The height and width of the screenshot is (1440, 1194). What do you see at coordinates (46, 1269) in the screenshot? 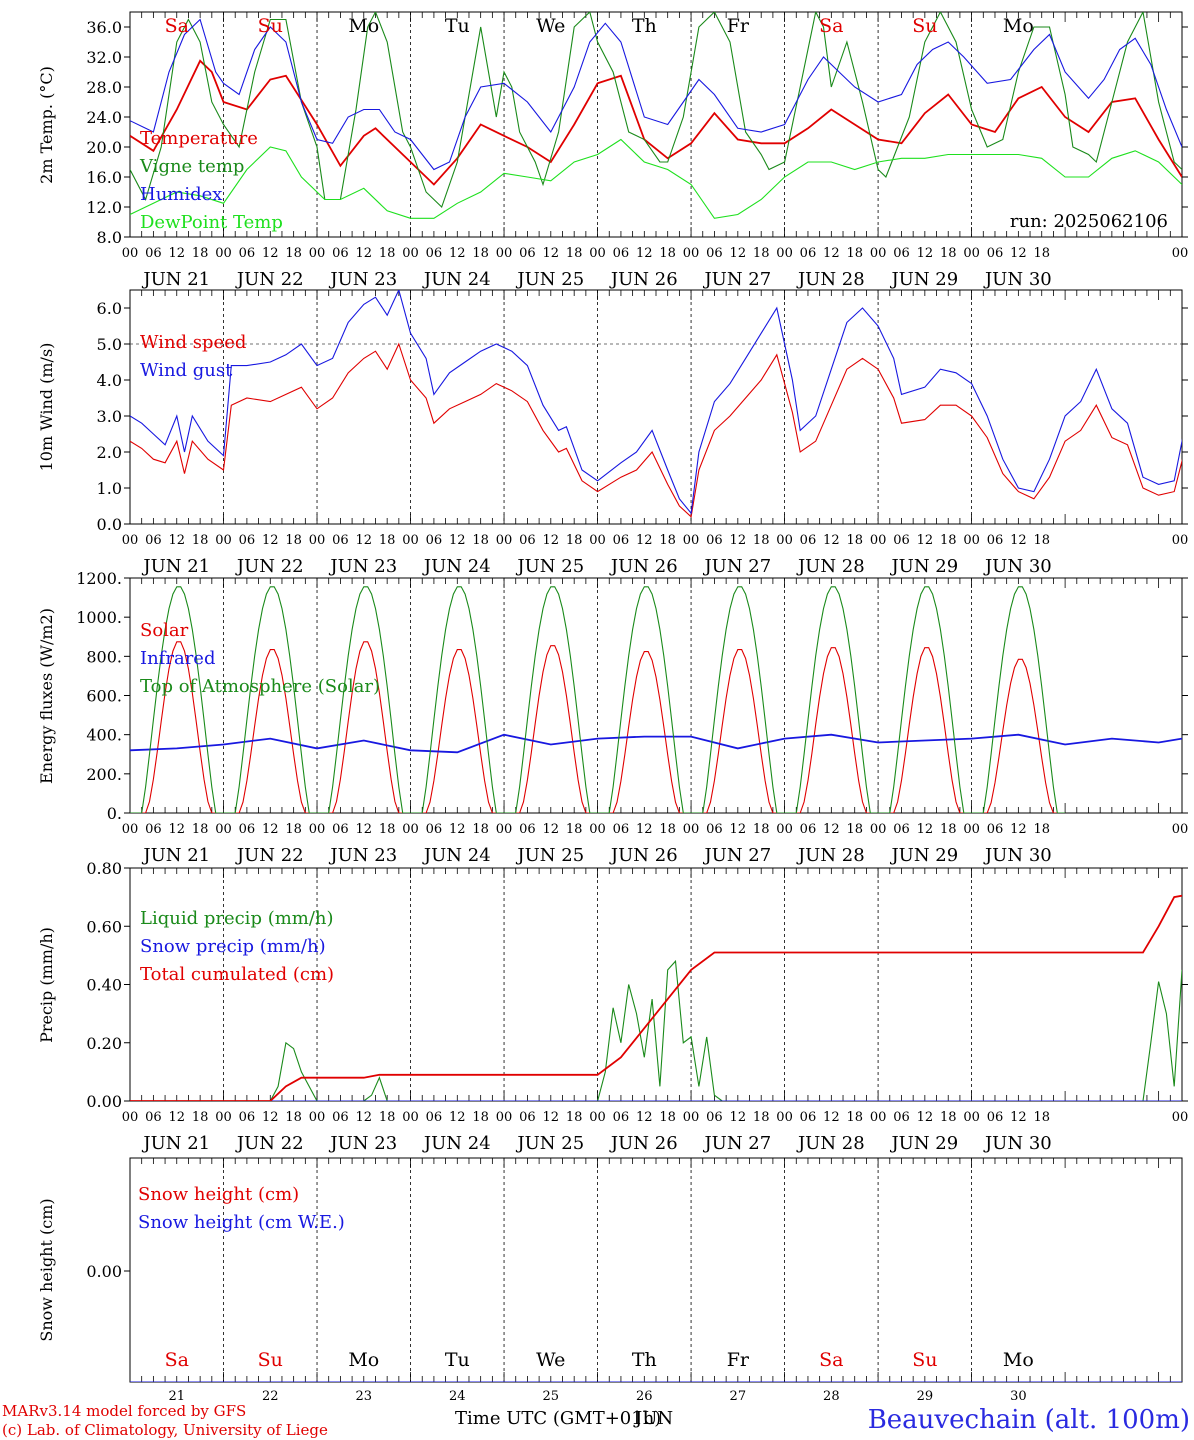
I see `y-axis-label: Snow height (cm)` at bounding box center [46, 1269].